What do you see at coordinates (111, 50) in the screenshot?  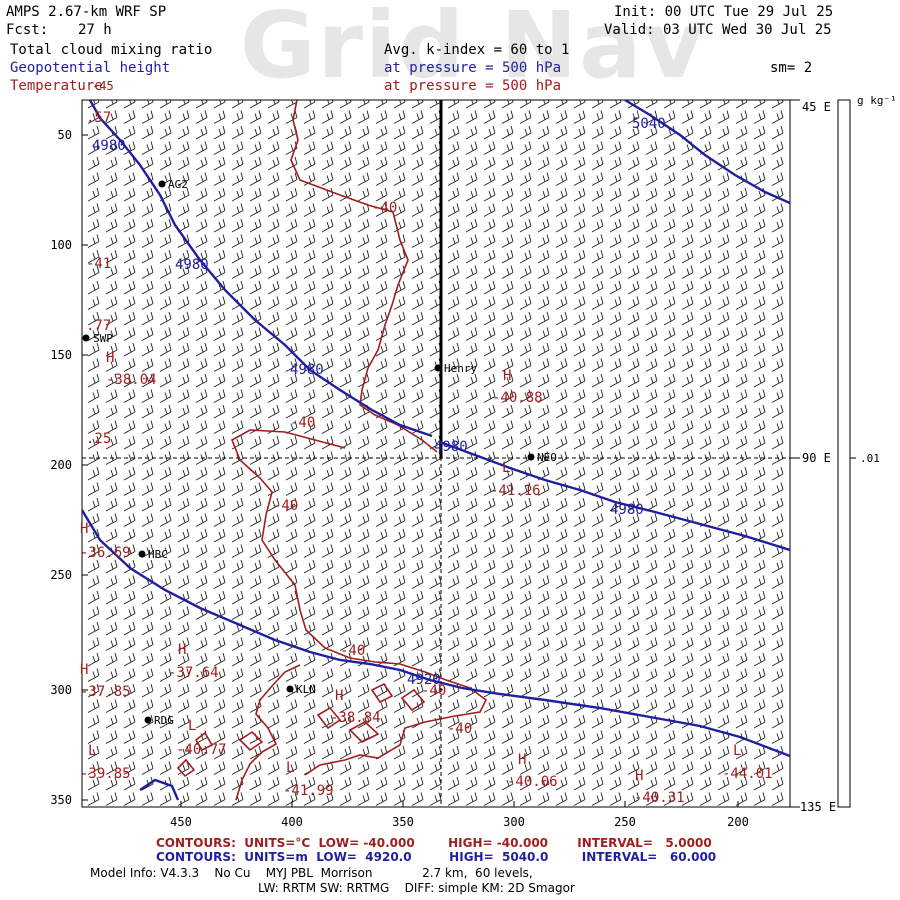 I see `field-cloud-mixing: Total cloud mixing ratio` at bounding box center [111, 50].